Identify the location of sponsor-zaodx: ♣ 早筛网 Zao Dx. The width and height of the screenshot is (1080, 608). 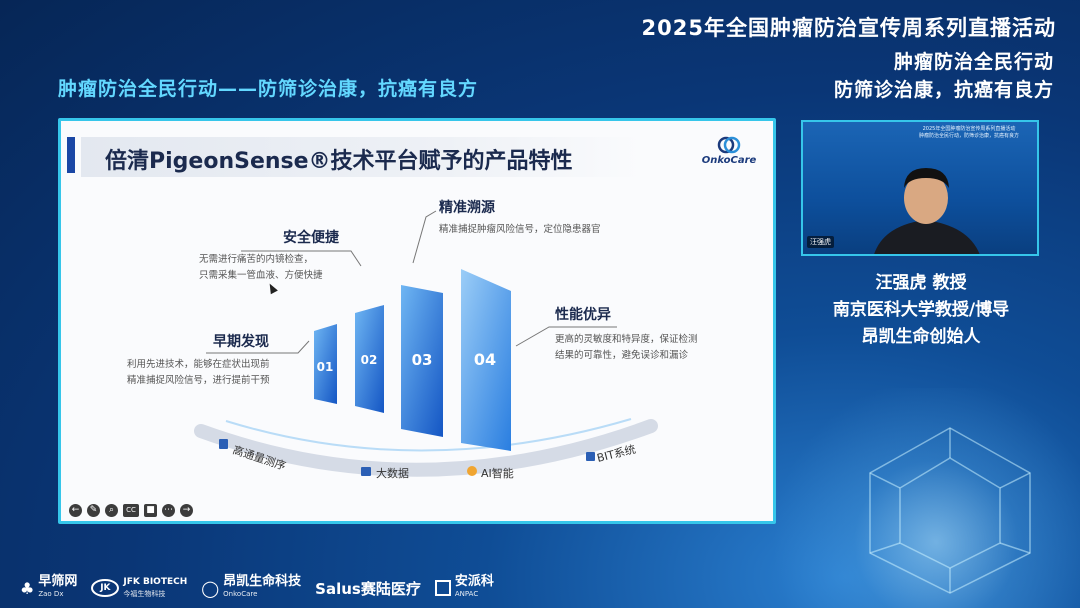
(49, 587).